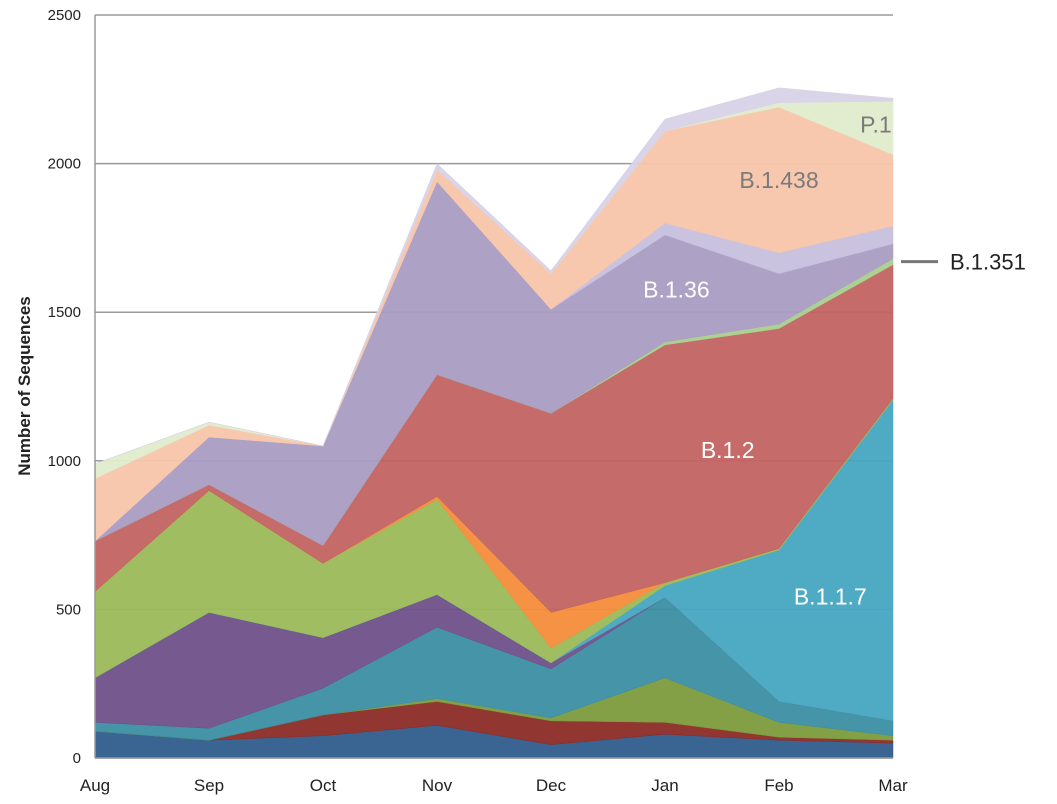  I want to click on series-label: B.1.438, so click(778, 180).